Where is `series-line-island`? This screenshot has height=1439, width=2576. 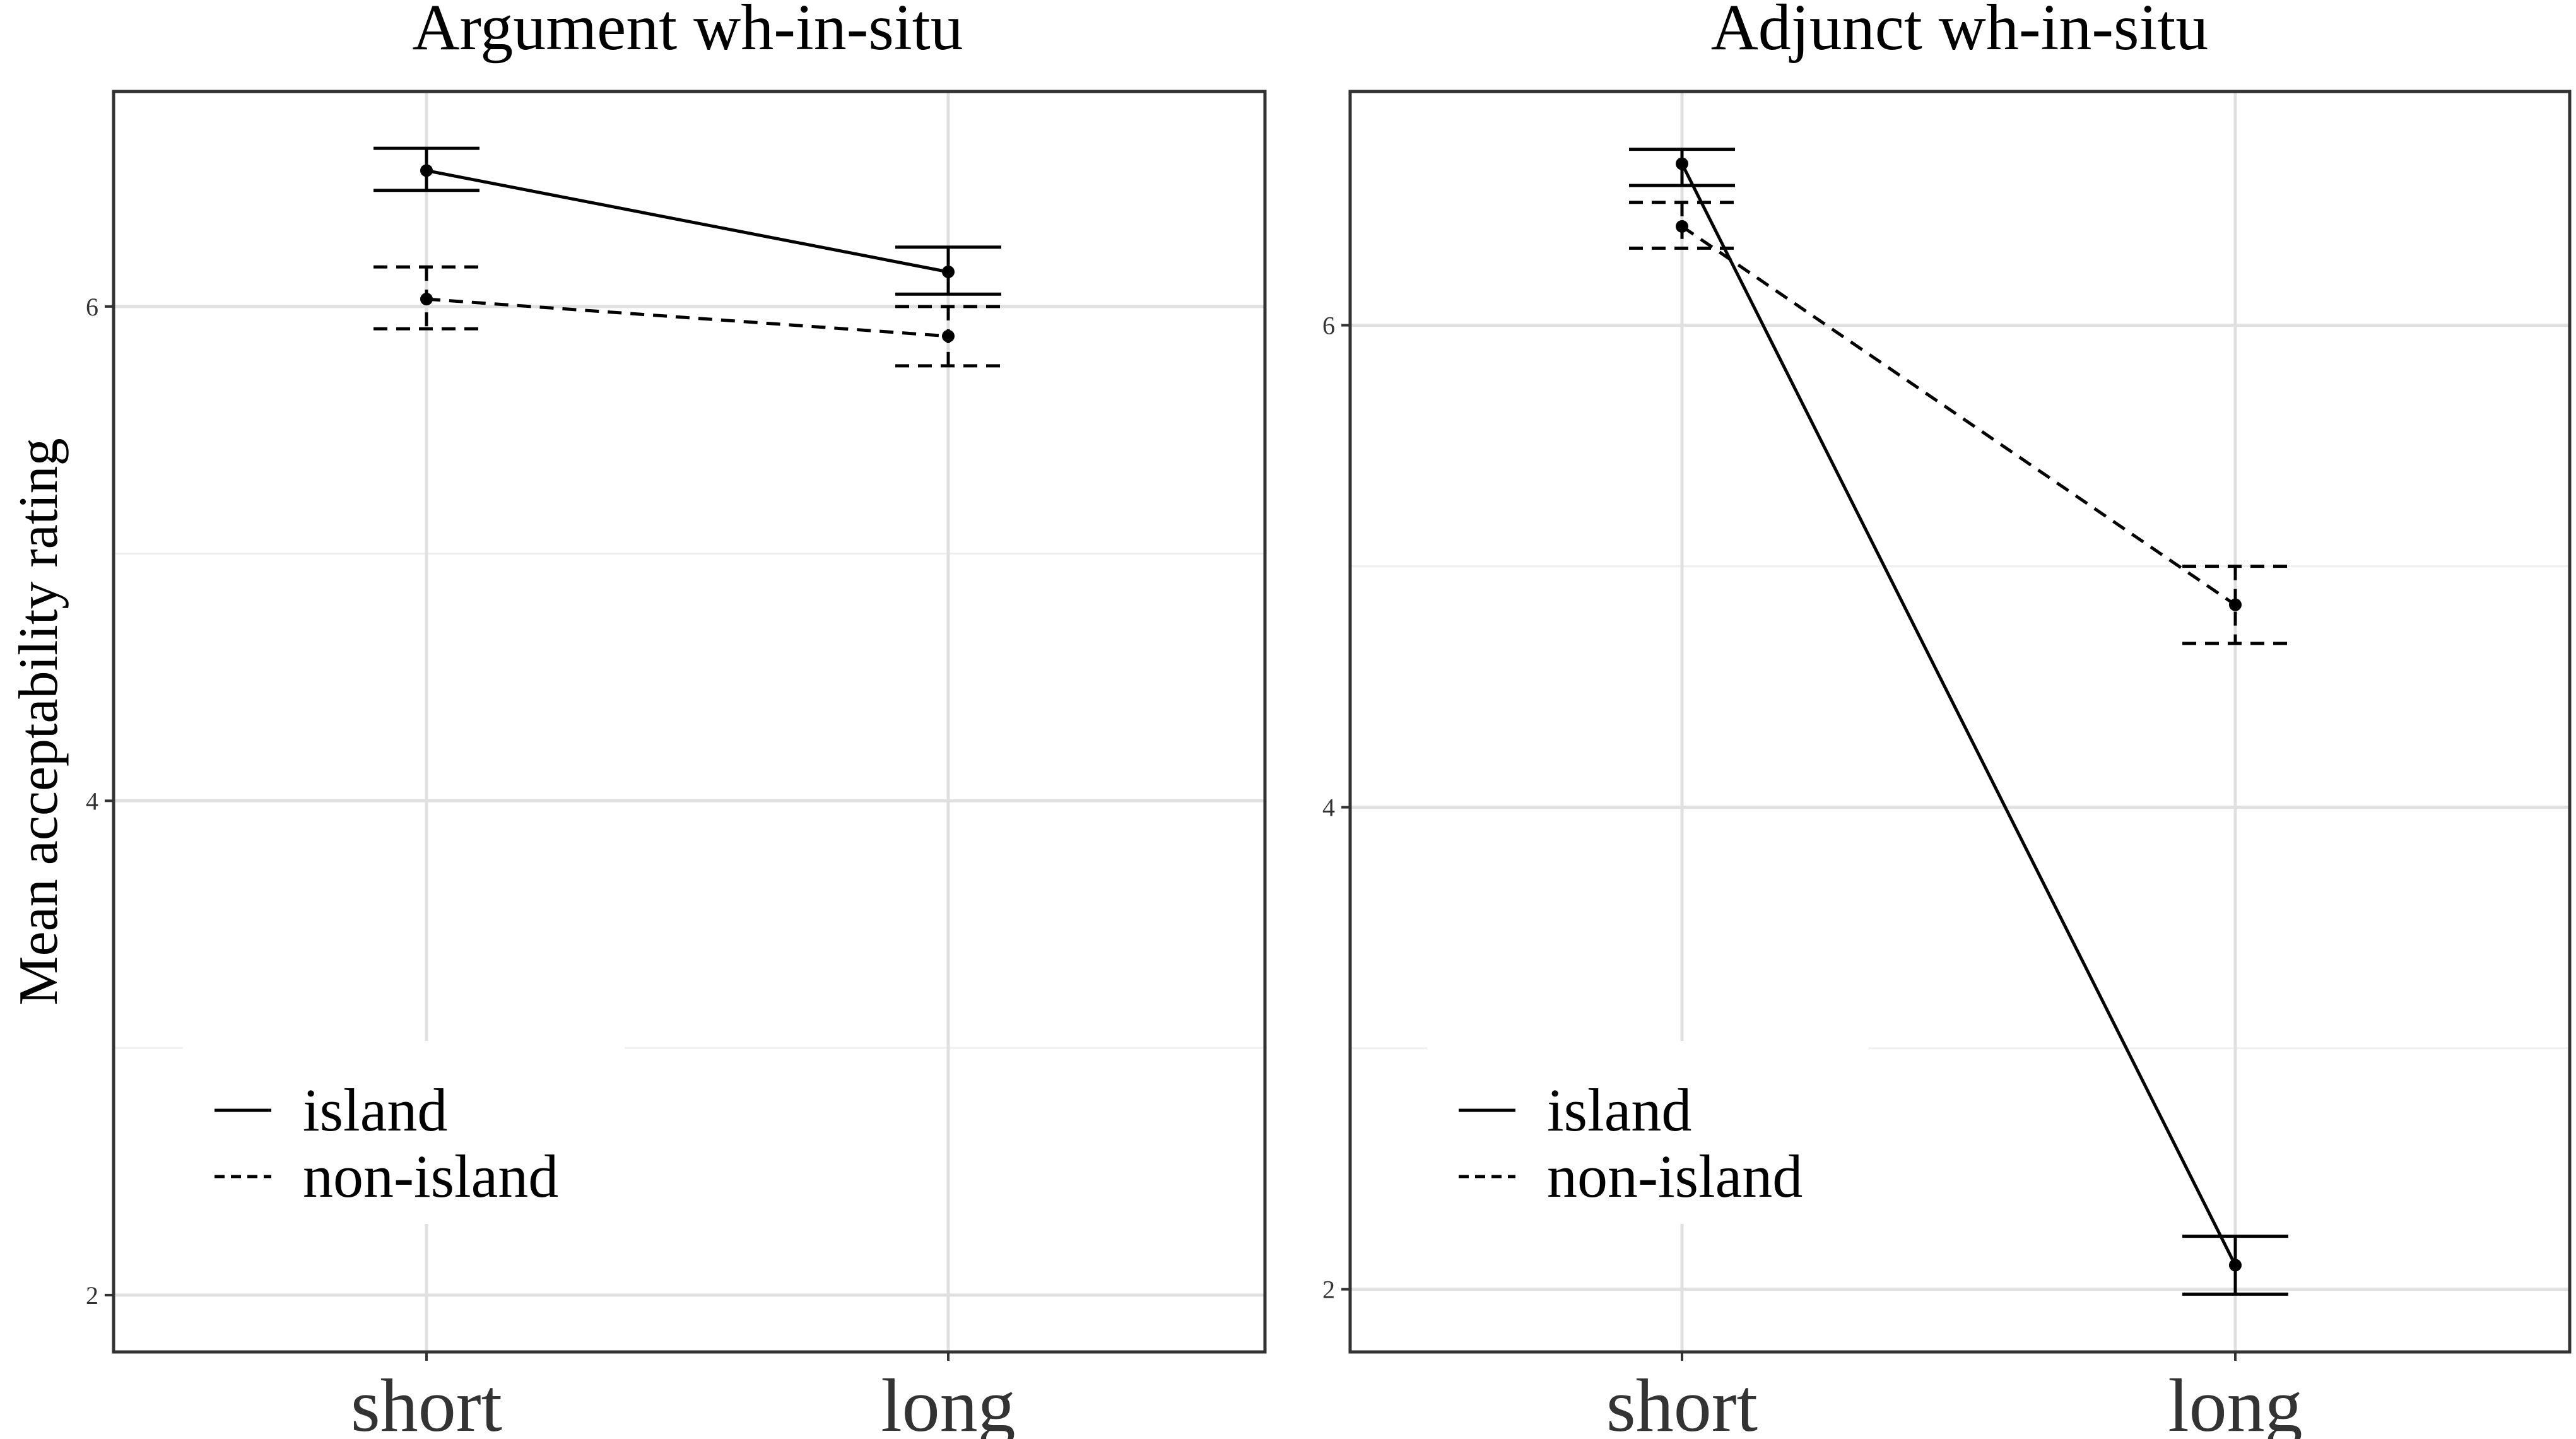
series-line-island is located at coordinates (687, 221).